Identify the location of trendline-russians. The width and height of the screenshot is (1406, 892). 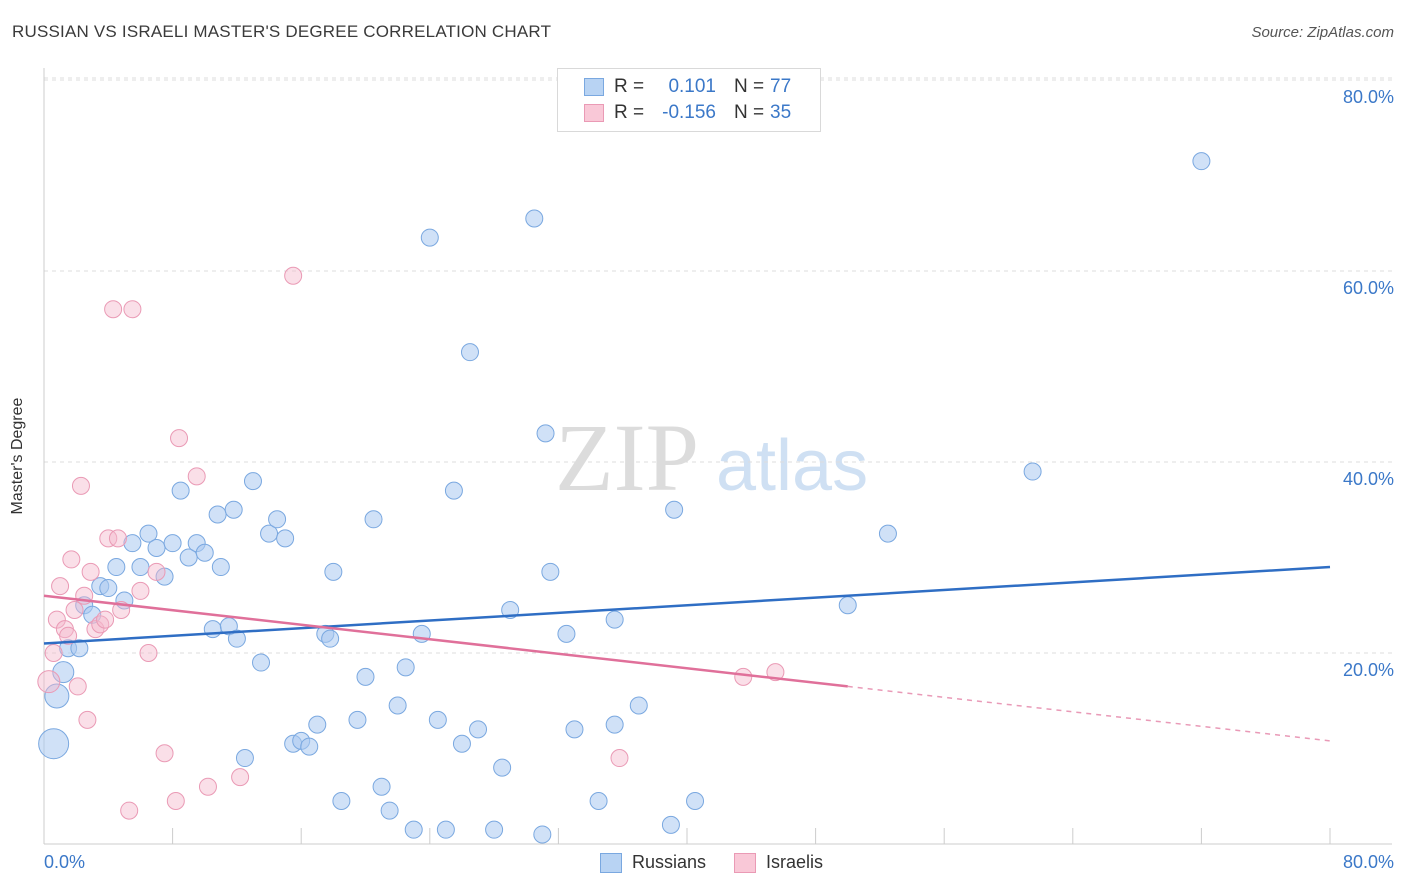
(687, 605).